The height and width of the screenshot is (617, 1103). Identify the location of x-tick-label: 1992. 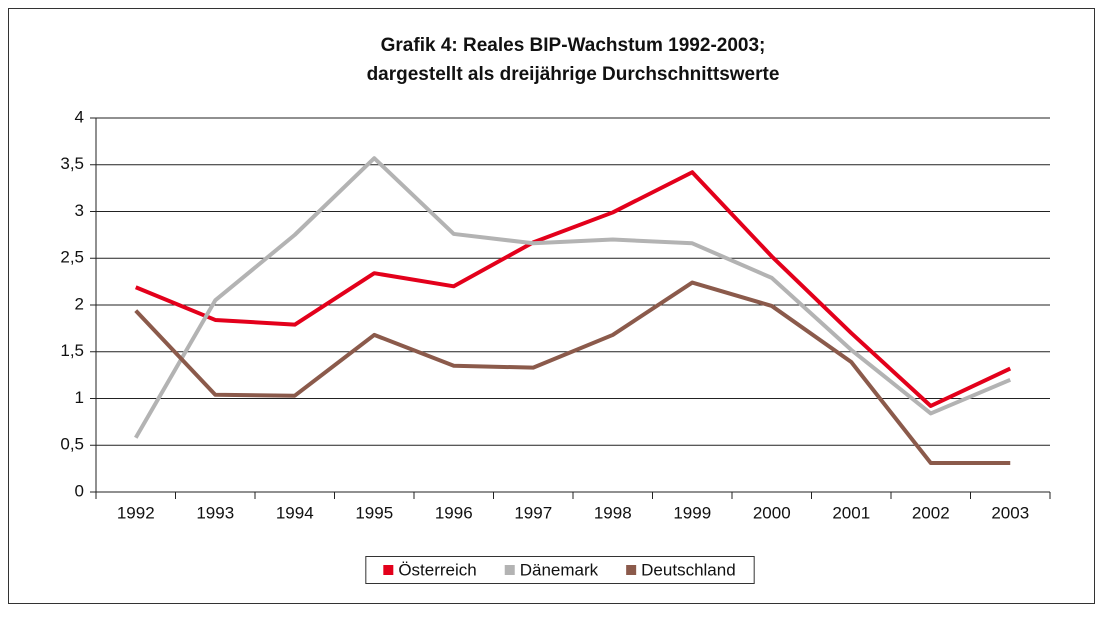
(136, 512).